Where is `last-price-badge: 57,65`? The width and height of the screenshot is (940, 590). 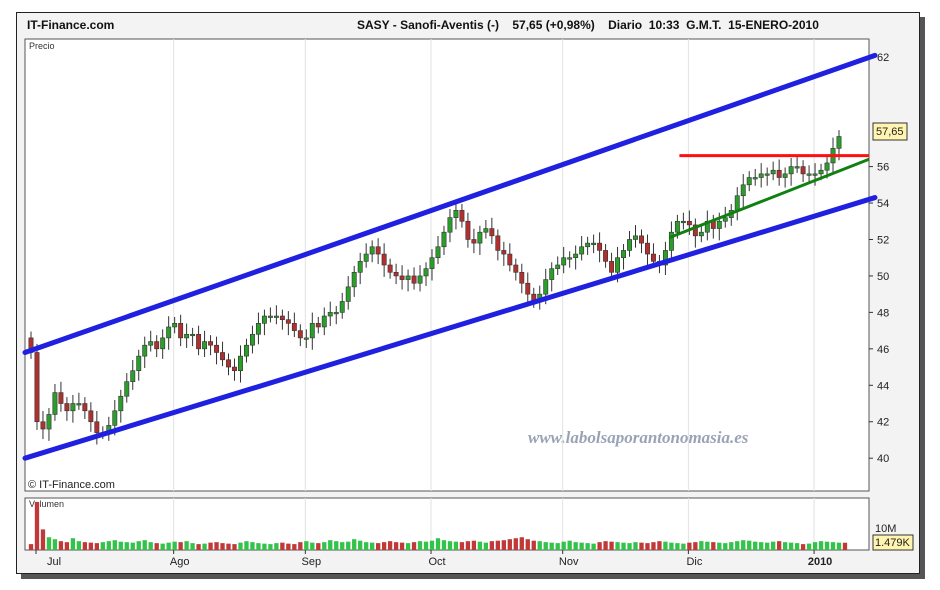
last-price-badge: 57,65 is located at coordinates (890, 132).